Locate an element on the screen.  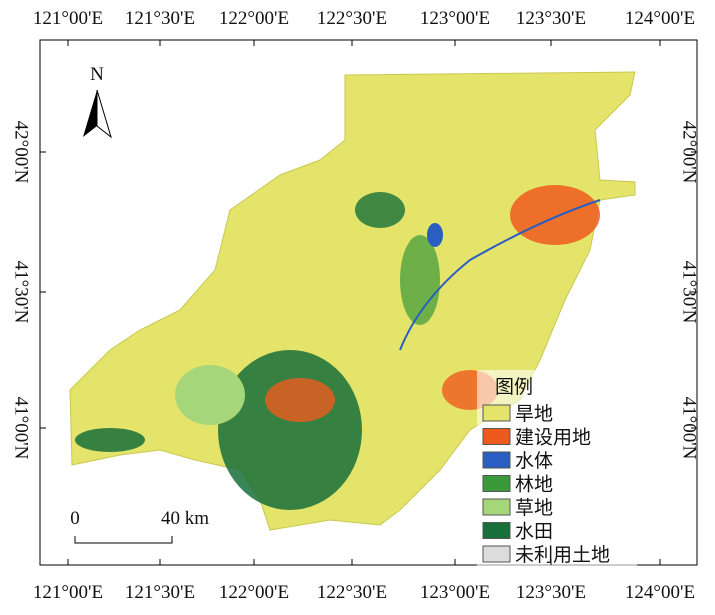
north-arrow-left is located at coordinates (90, 113).